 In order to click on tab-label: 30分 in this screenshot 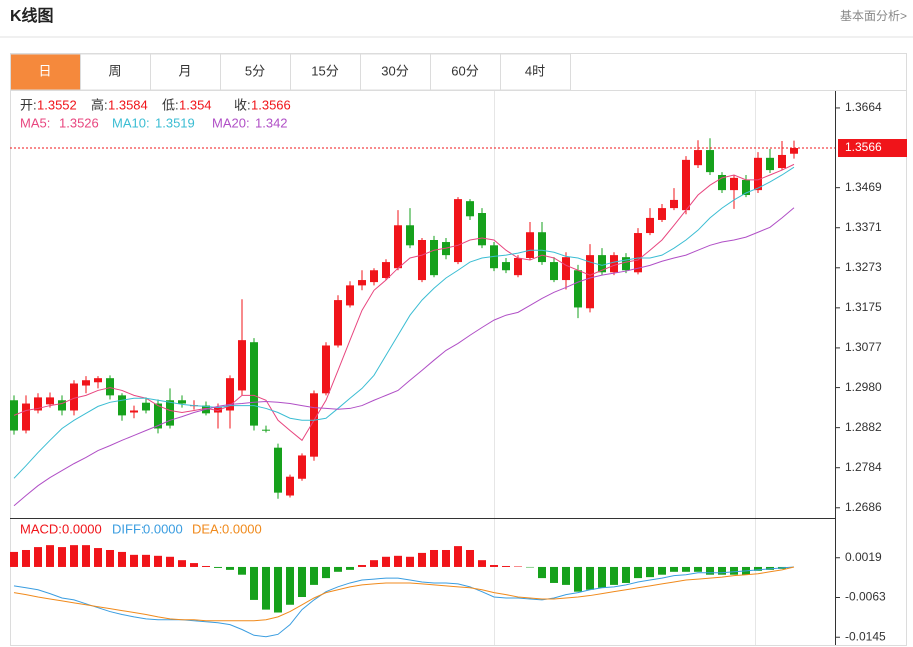, I will do `click(394, 70)`.